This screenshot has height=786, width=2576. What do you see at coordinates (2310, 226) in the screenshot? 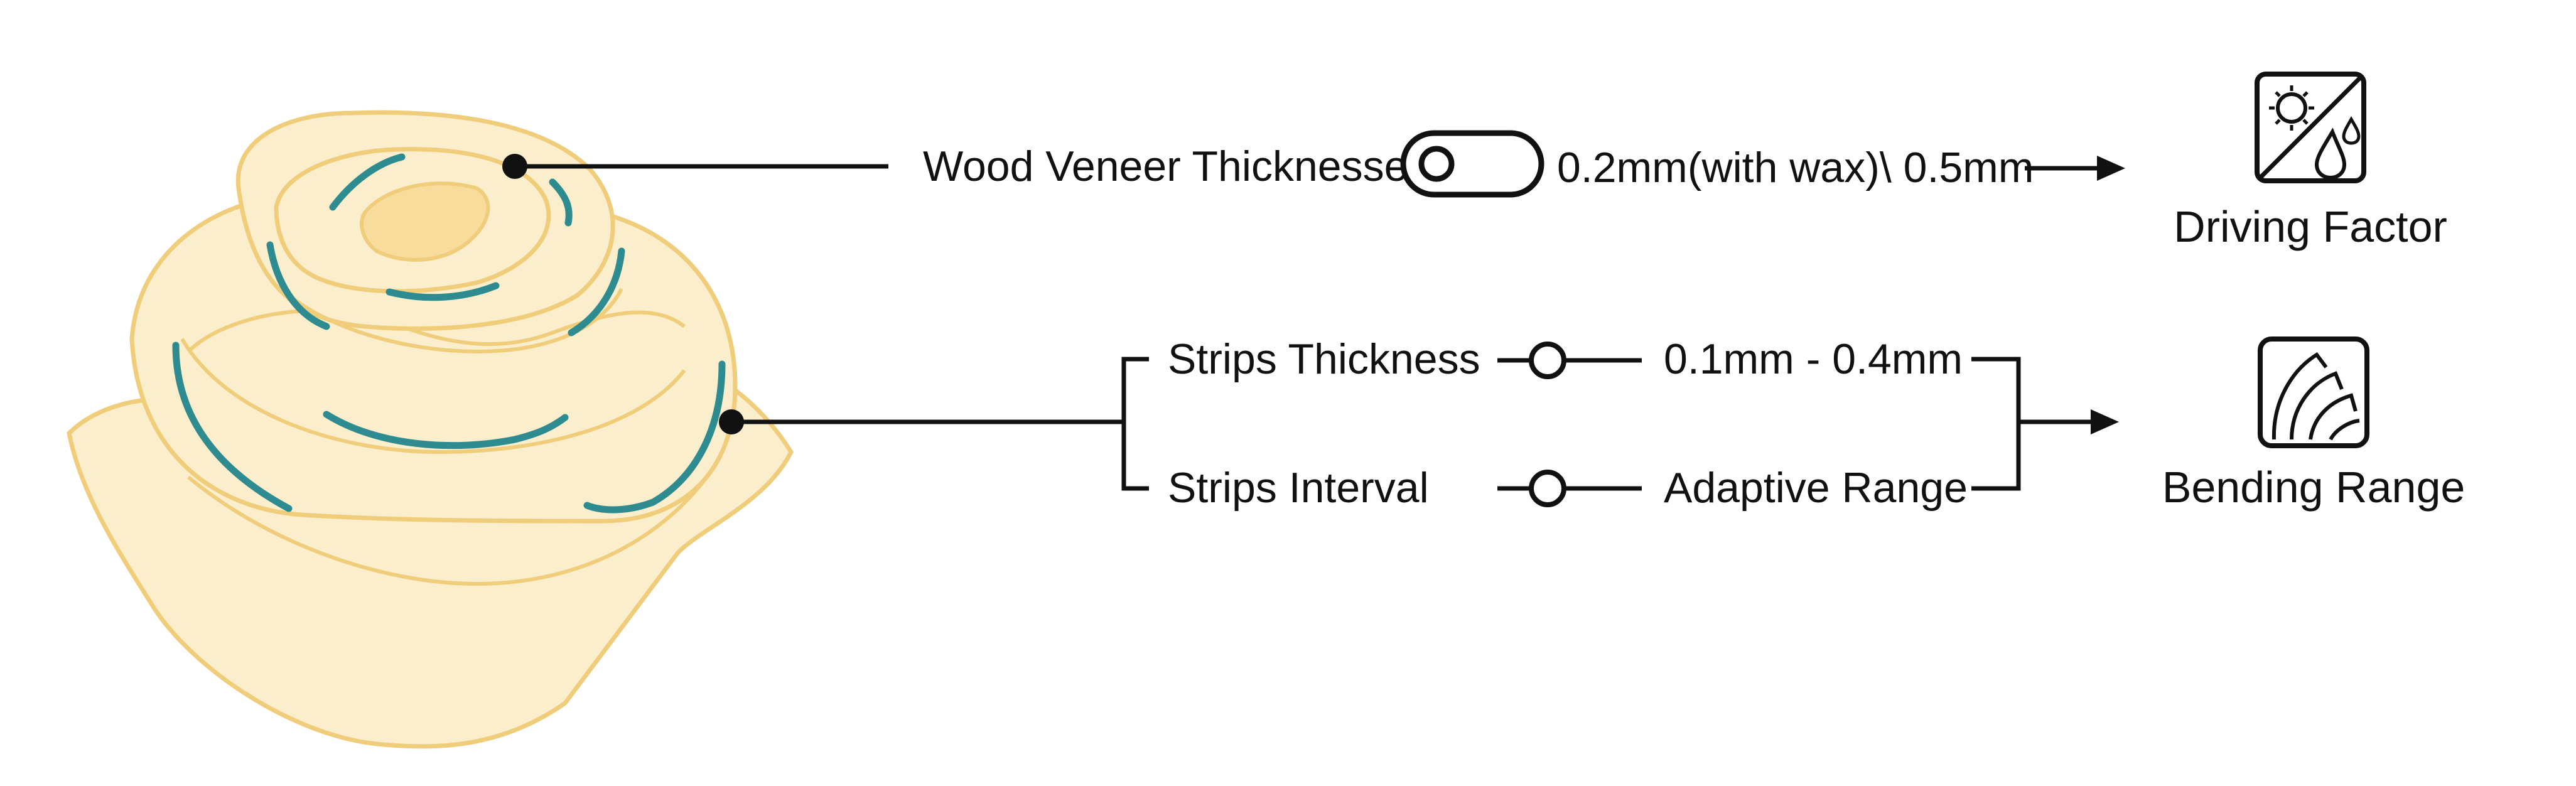
I see `driving-factor-label: Driving Factor` at bounding box center [2310, 226].